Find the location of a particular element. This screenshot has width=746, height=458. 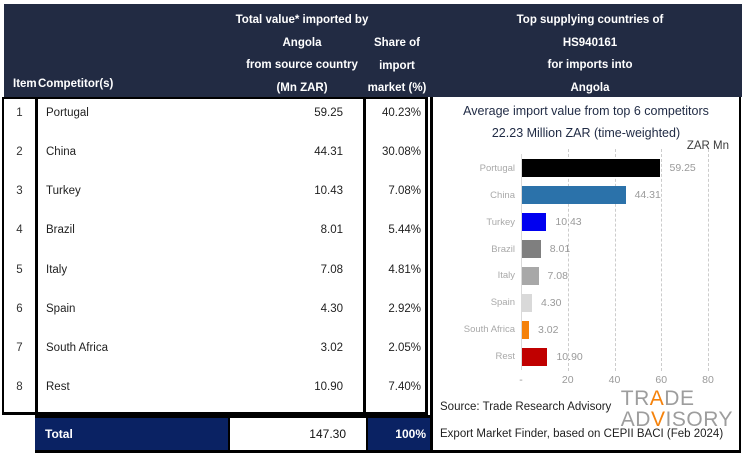

row-competitor-name: Rest is located at coordinates (58, 386).